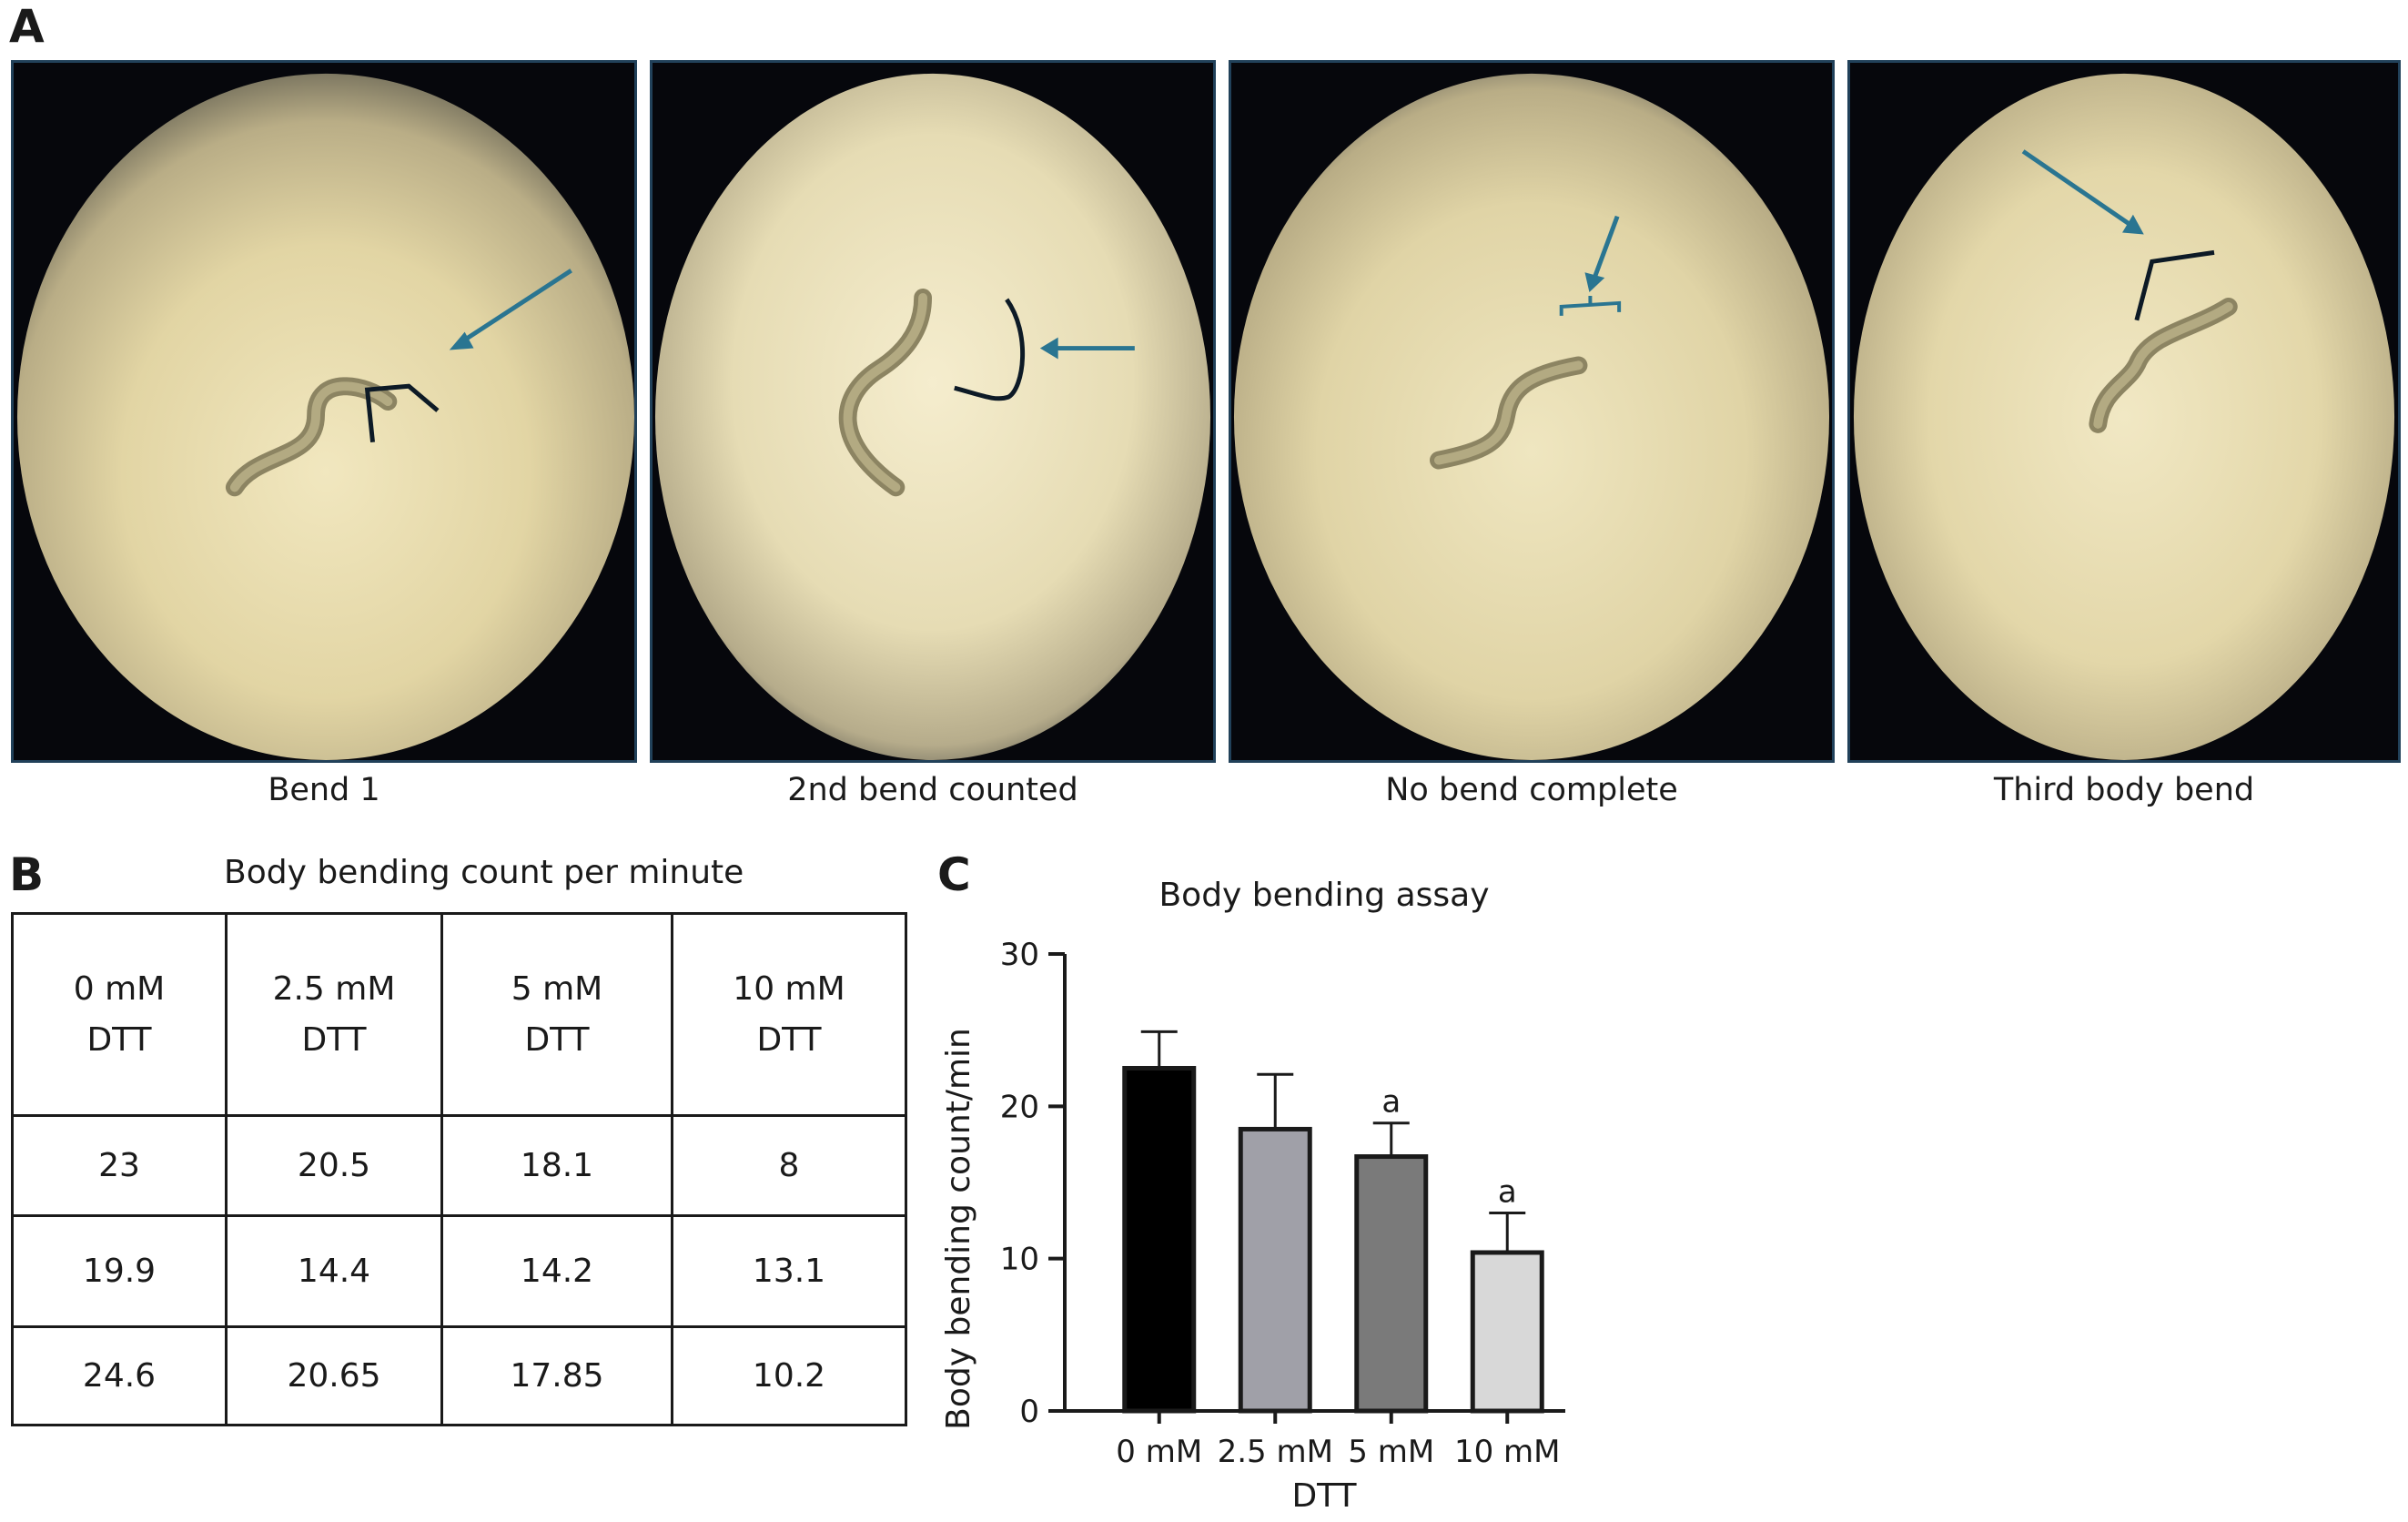  Describe the element at coordinates (2124, 411) in the screenshot. I see `micrograph-third-bend` at that location.